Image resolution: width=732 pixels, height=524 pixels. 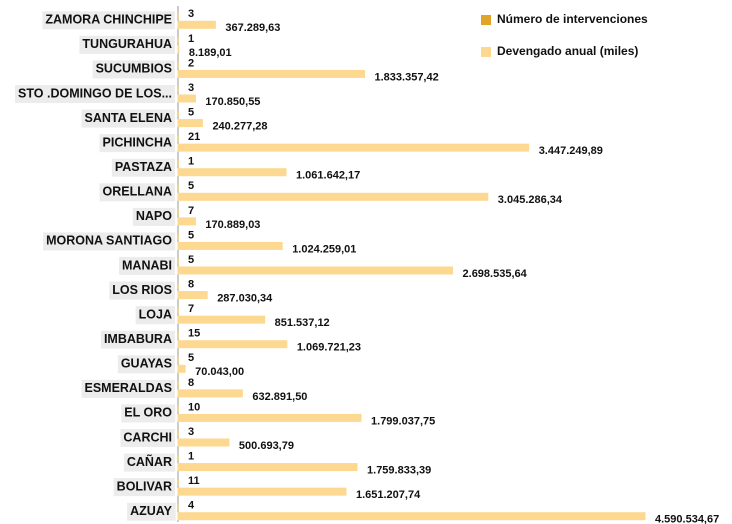 What do you see at coordinates (239, 126) in the screenshot?
I see `amount-label: 240.277,28` at bounding box center [239, 126].